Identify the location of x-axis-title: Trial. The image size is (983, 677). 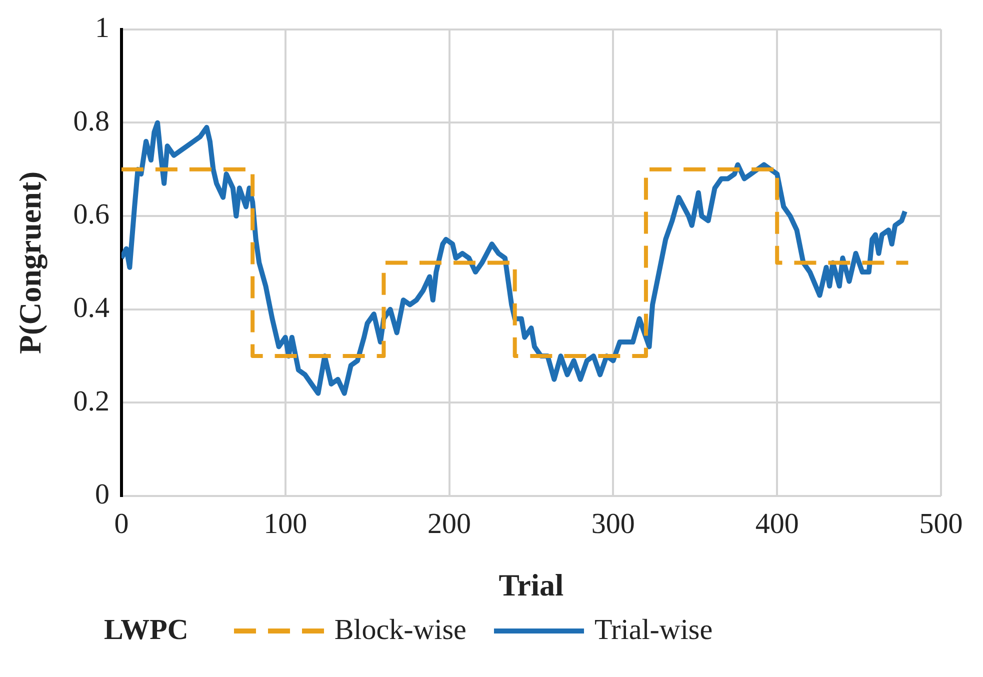
(531, 584).